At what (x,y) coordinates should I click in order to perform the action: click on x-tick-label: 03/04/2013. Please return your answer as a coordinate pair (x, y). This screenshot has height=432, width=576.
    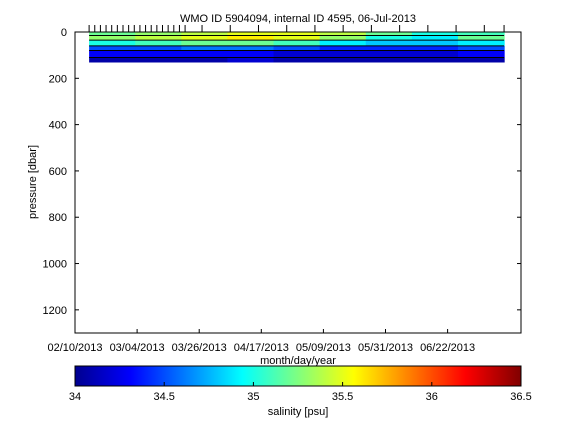
    Looking at the image, I should click on (137, 348).